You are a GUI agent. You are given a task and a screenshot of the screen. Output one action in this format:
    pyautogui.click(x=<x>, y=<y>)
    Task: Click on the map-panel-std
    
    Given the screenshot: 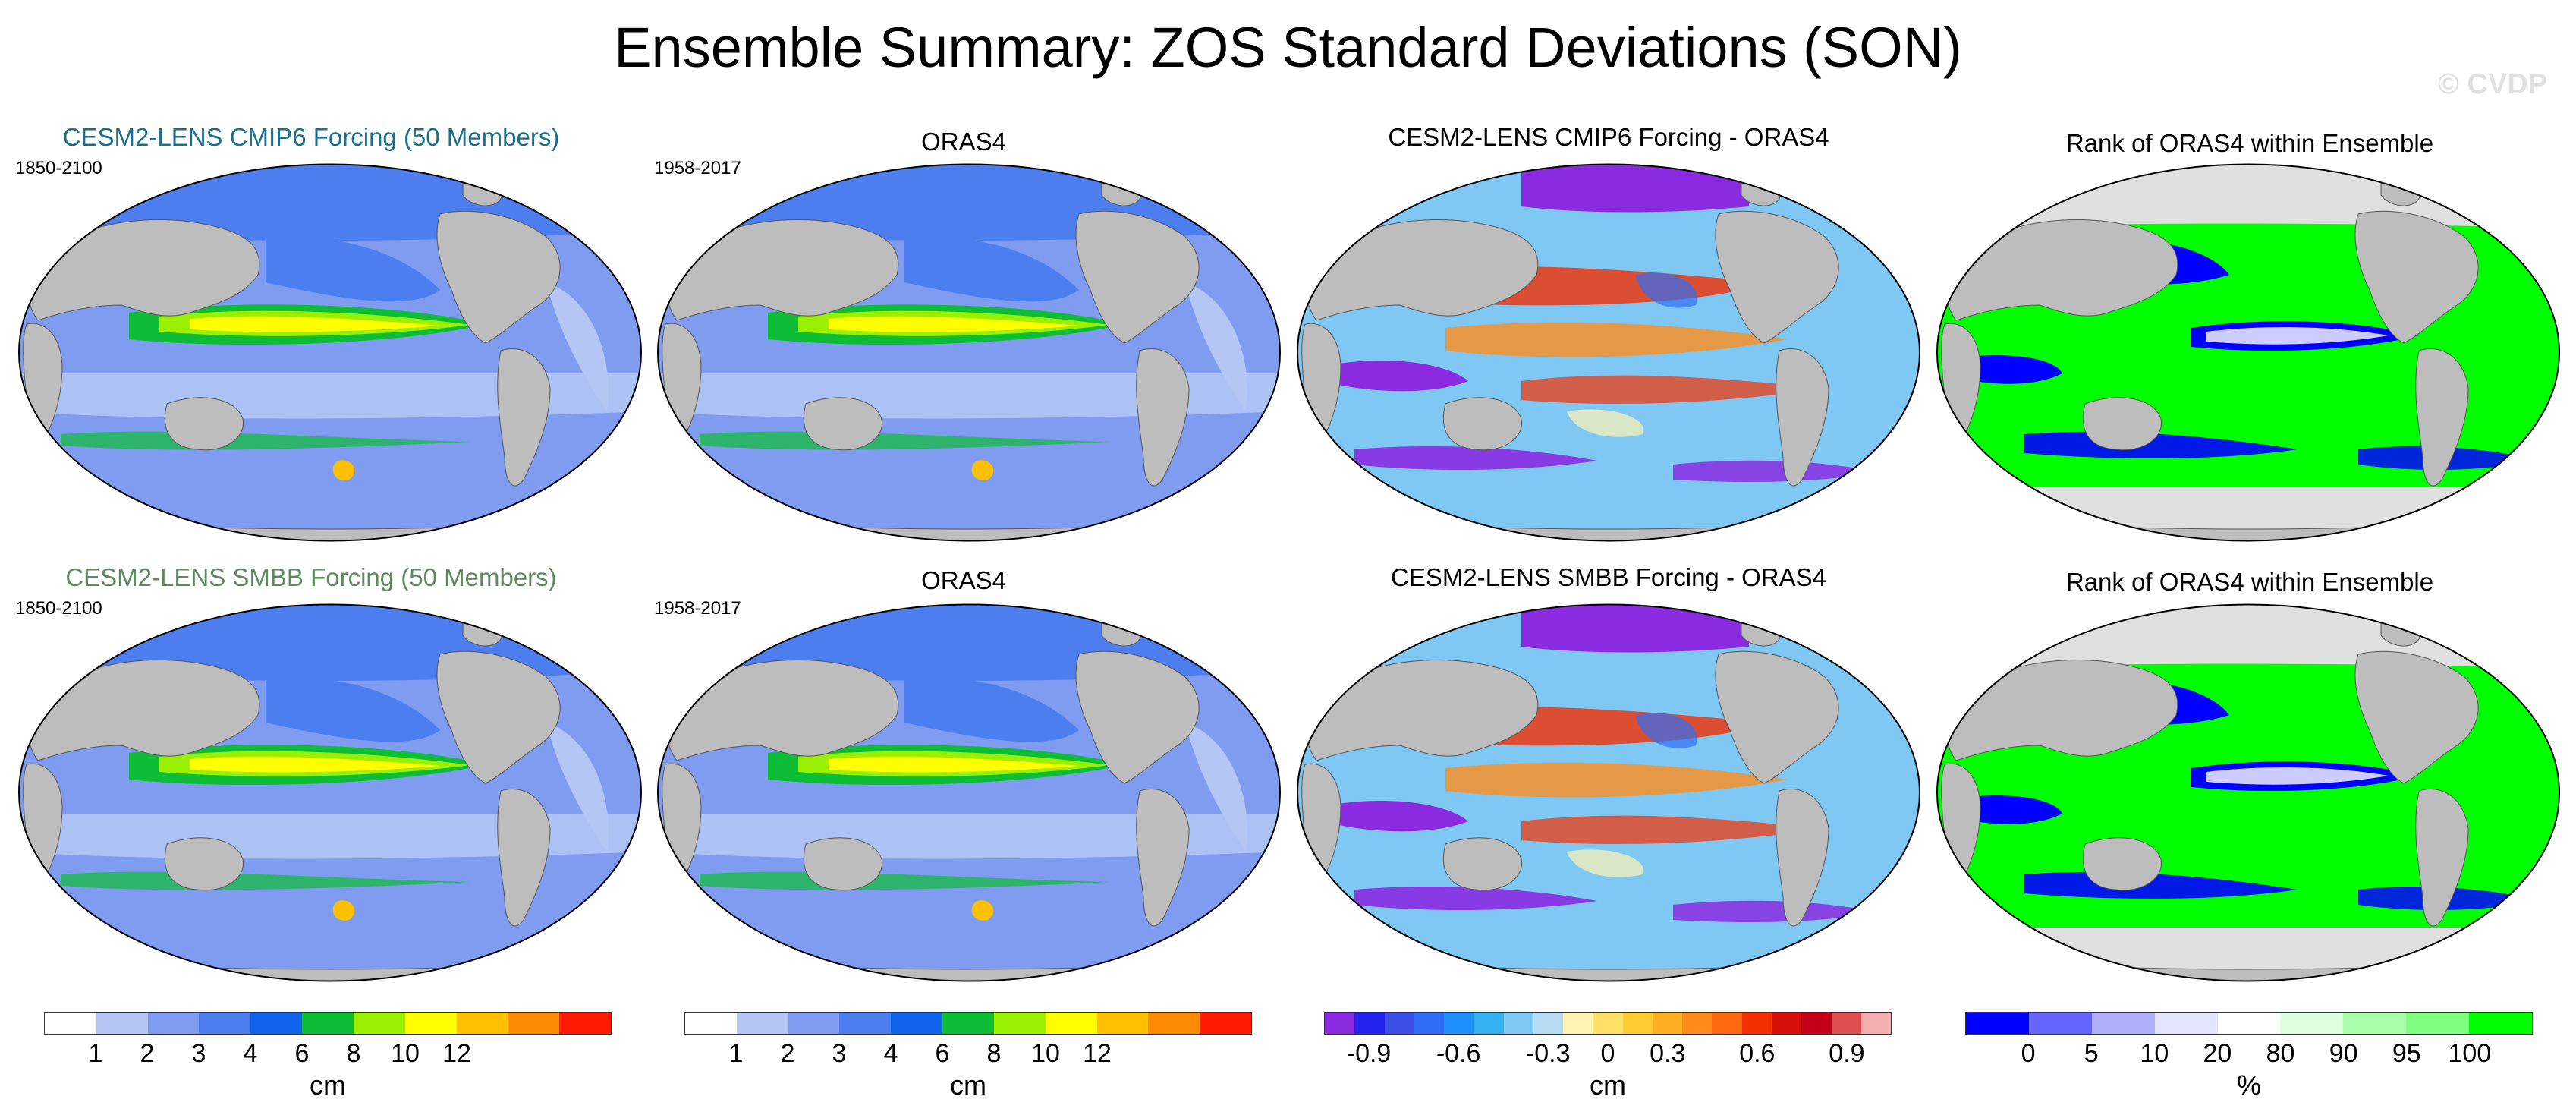 What is the action you would take?
    pyautogui.click(x=969, y=352)
    